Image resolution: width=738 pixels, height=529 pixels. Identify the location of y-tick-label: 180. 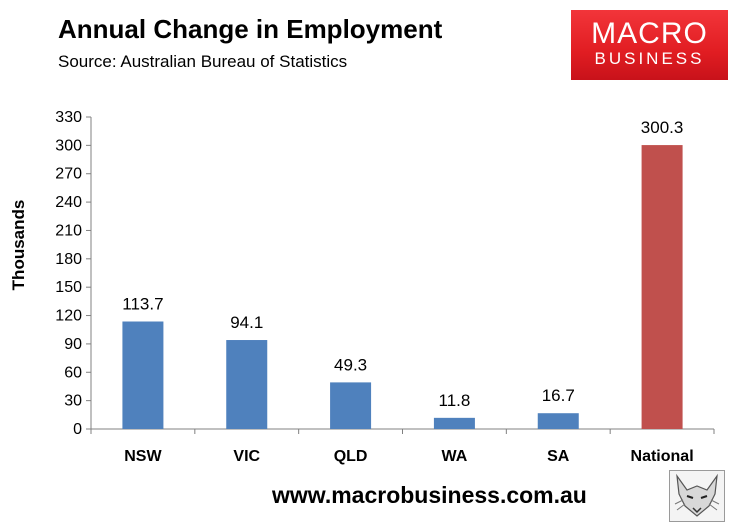
(68, 259).